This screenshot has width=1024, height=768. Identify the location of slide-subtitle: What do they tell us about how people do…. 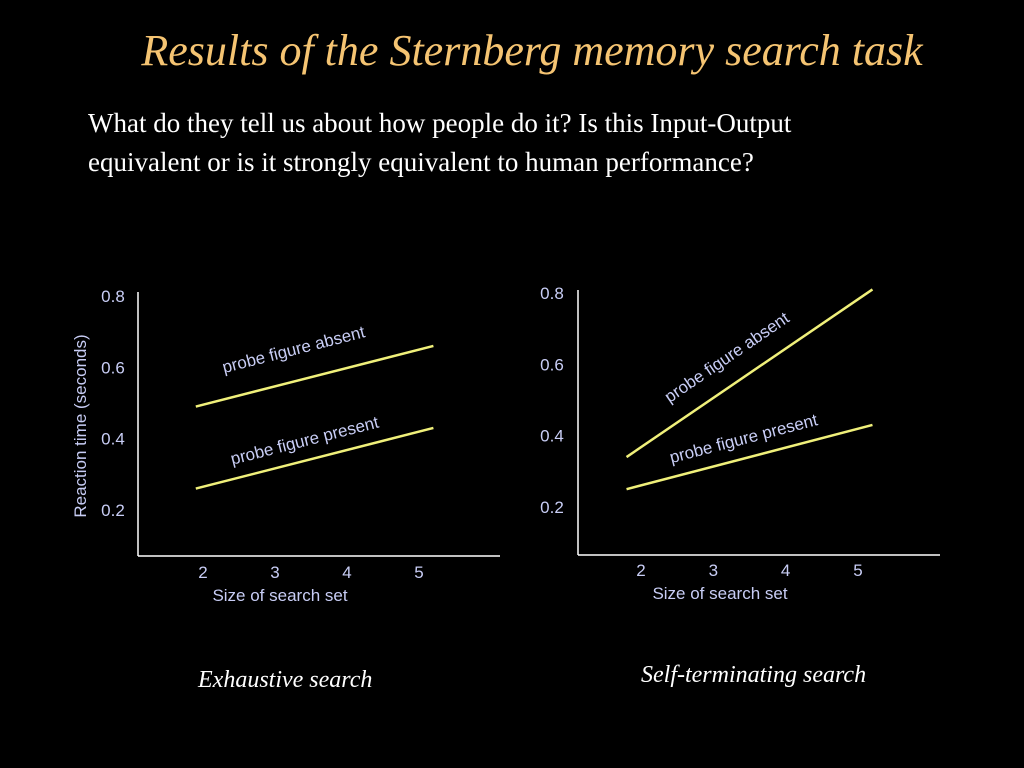
(548, 143).